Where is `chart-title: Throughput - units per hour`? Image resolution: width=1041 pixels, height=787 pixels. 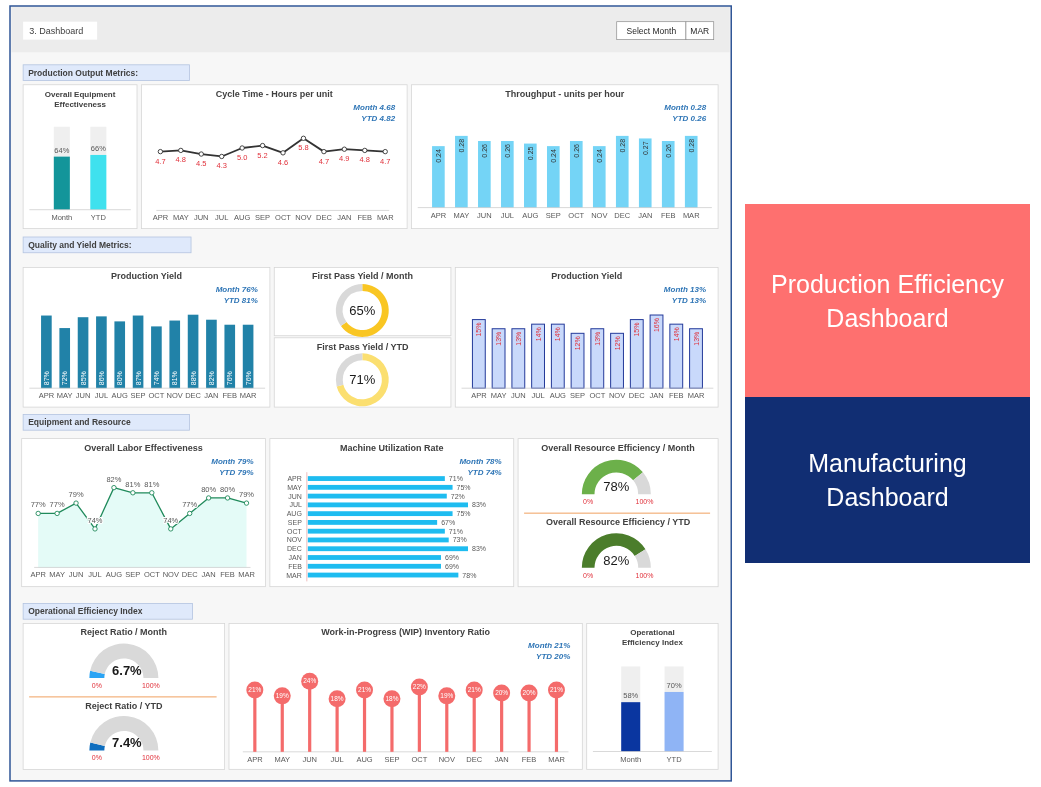 chart-title: Throughput - units per hour is located at coordinates (565, 93).